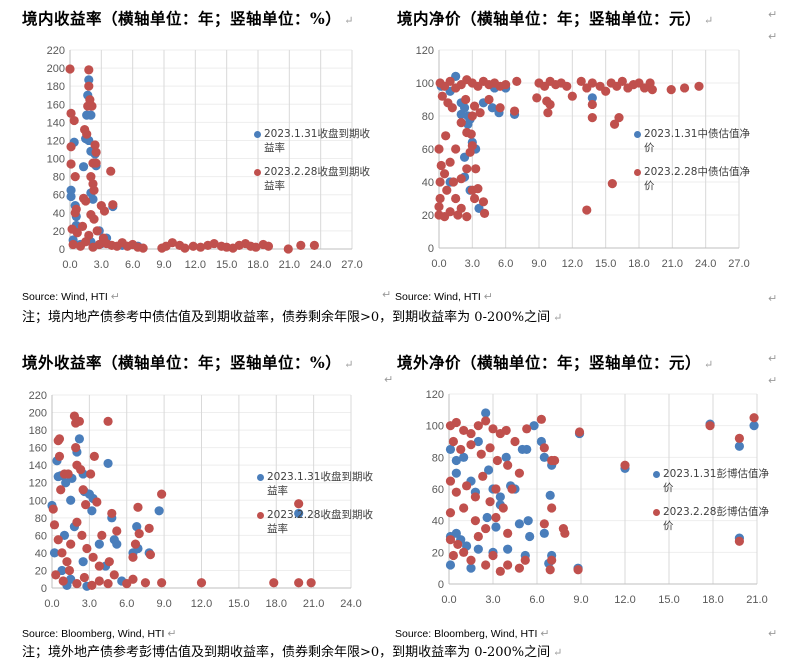  I want to click on legend-item: 2023.1.31彭博估值净价, so click(714, 481).